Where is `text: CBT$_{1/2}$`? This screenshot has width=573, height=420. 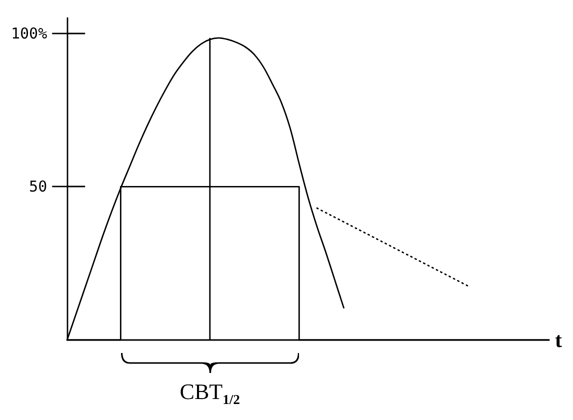
text: CBT$_{1/2}$ is located at coordinates (210, 394).